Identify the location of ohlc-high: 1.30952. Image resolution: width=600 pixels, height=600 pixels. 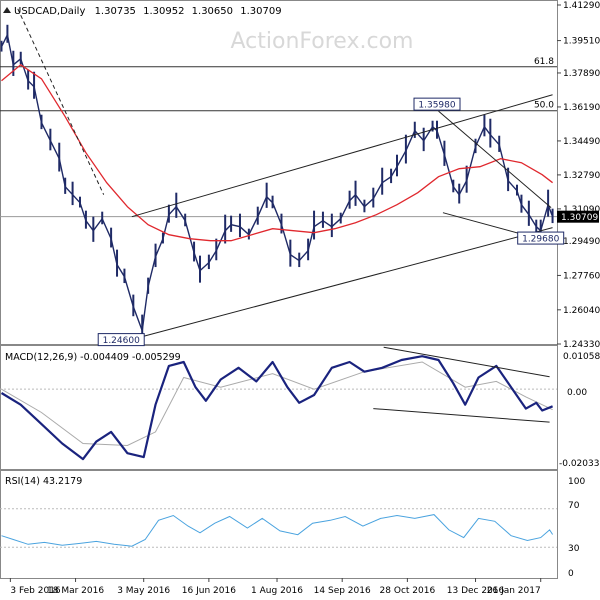
(163, 11).